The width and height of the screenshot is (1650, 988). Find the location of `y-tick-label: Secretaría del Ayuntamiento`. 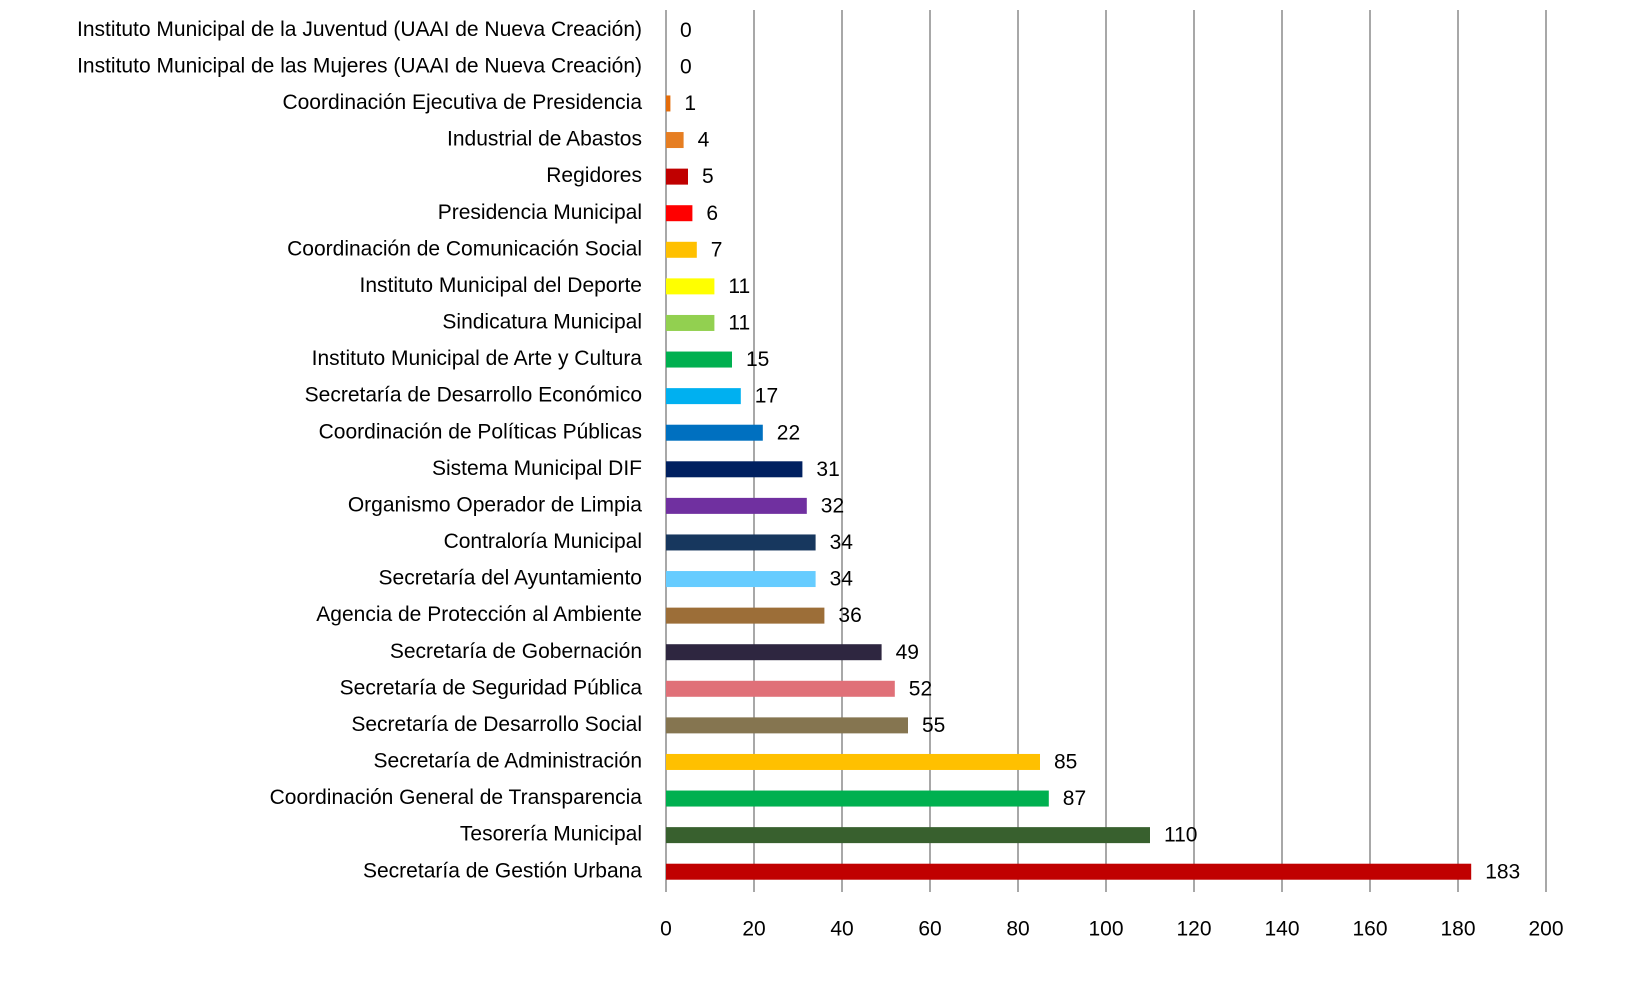

y-tick-label: Secretaría del Ayuntamiento is located at coordinates (510, 578).